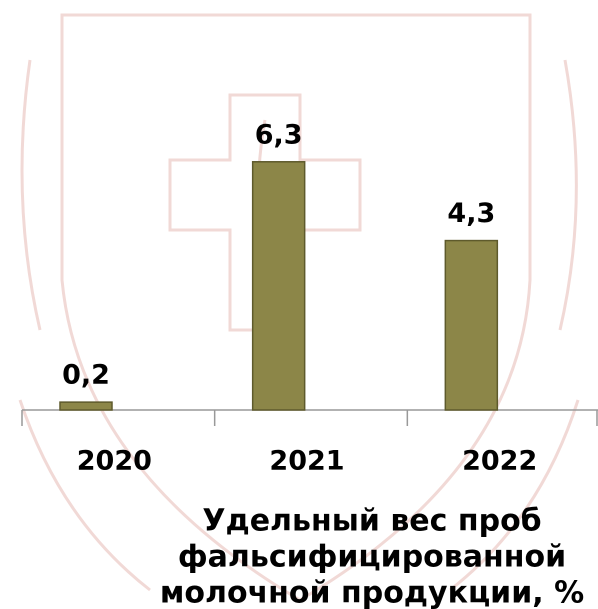  I want to click on x-tick-label: 2020, so click(114, 461).